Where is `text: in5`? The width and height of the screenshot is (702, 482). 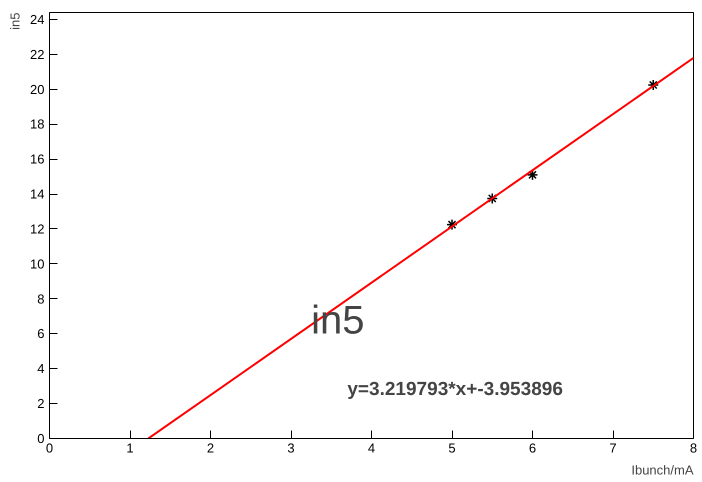 text: in5 is located at coordinates (338, 320).